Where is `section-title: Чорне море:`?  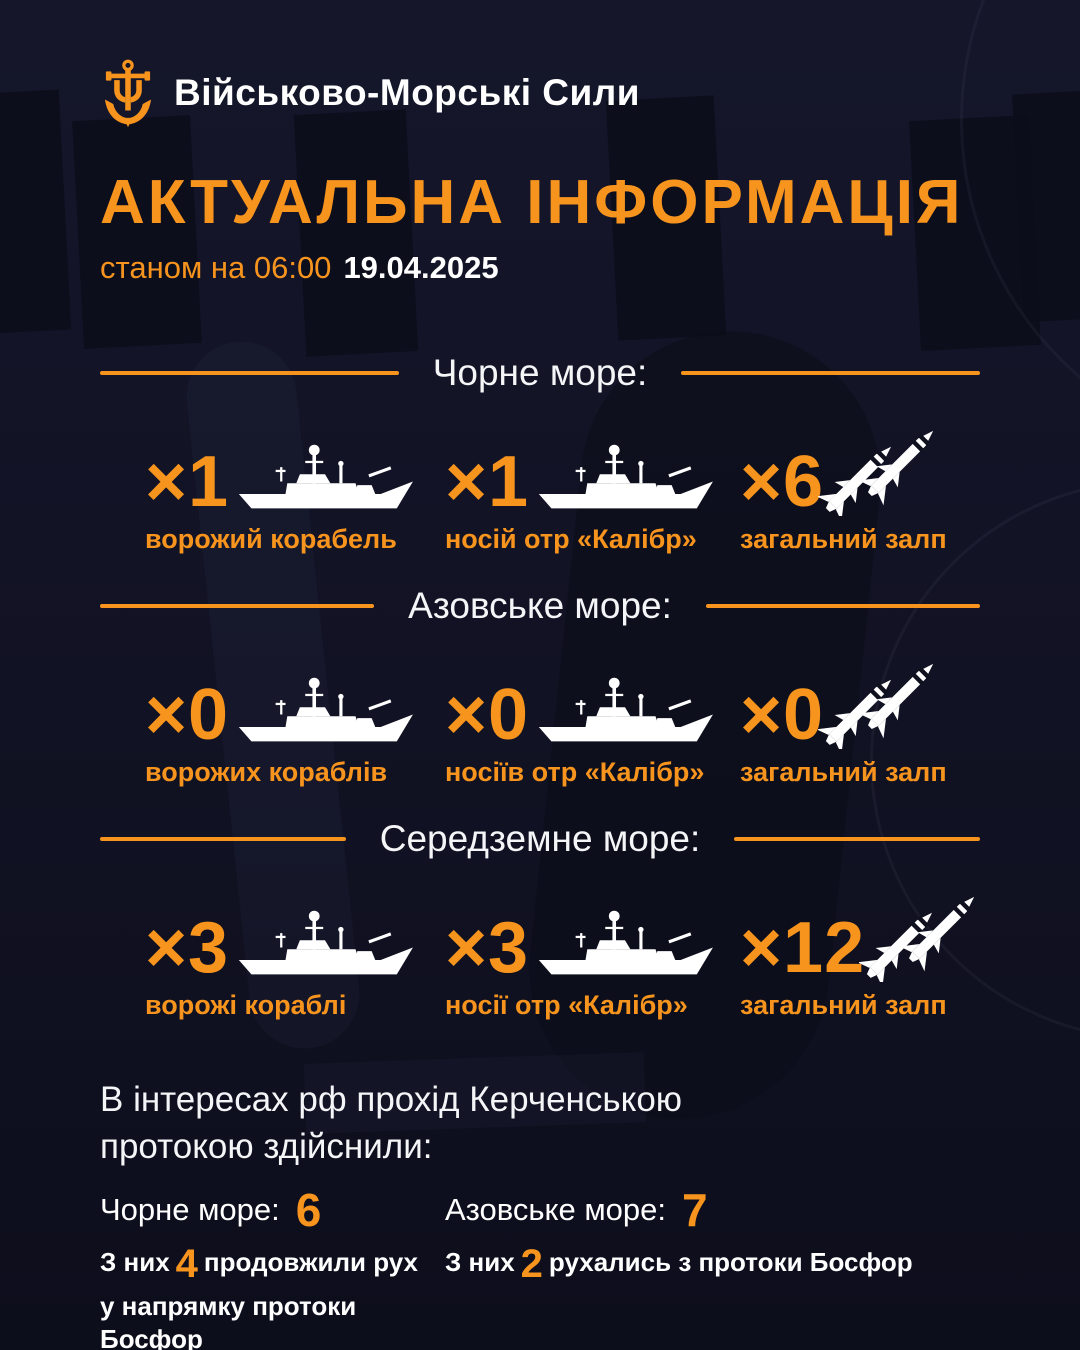 section-title: Чорне море: is located at coordinates (540, 372).